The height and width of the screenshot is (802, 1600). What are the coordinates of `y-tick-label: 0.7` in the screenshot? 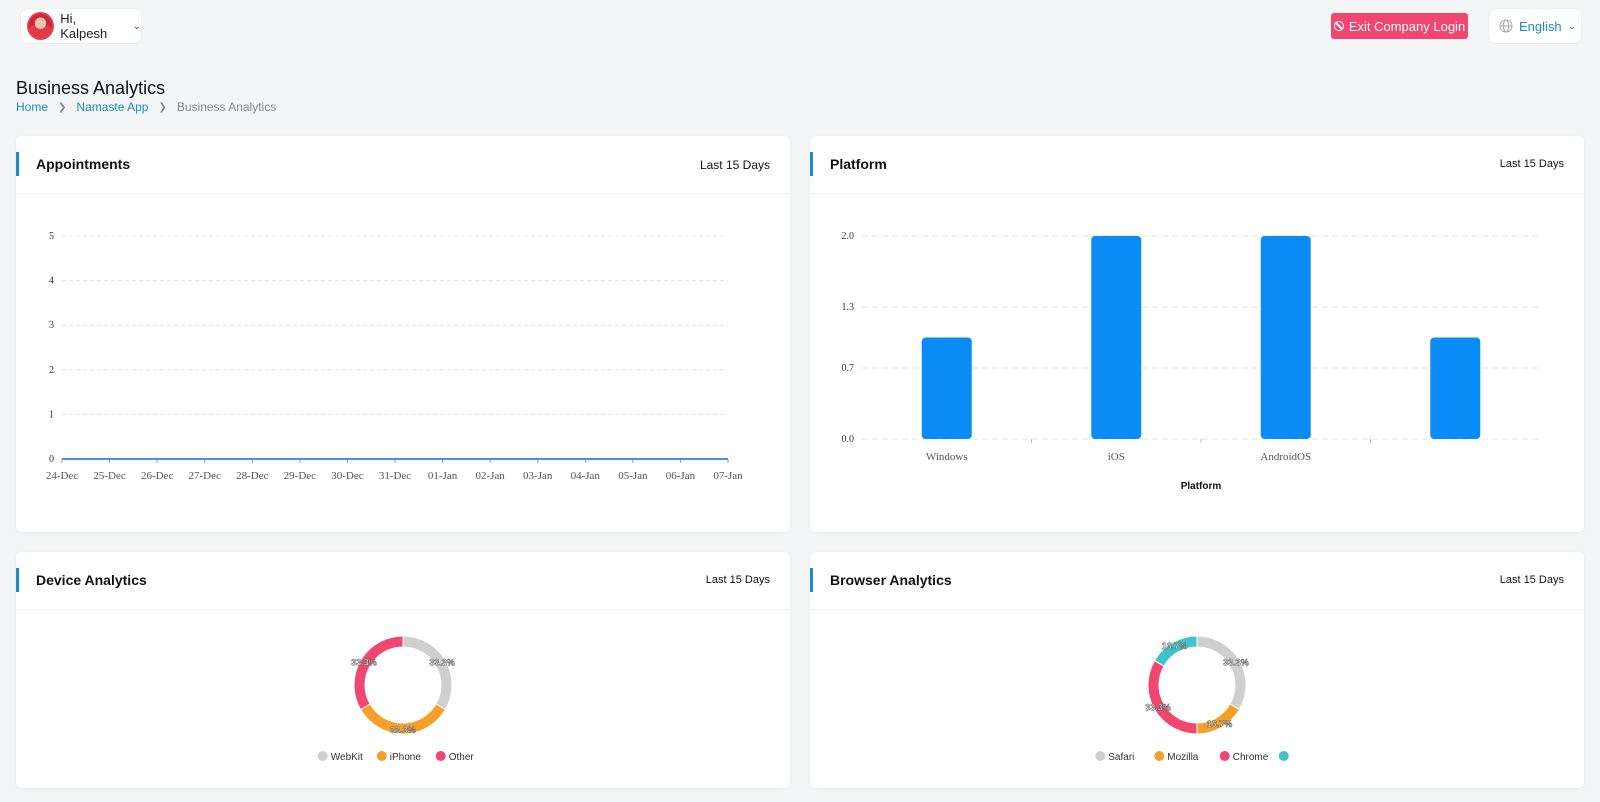 It's located at (848, 368).